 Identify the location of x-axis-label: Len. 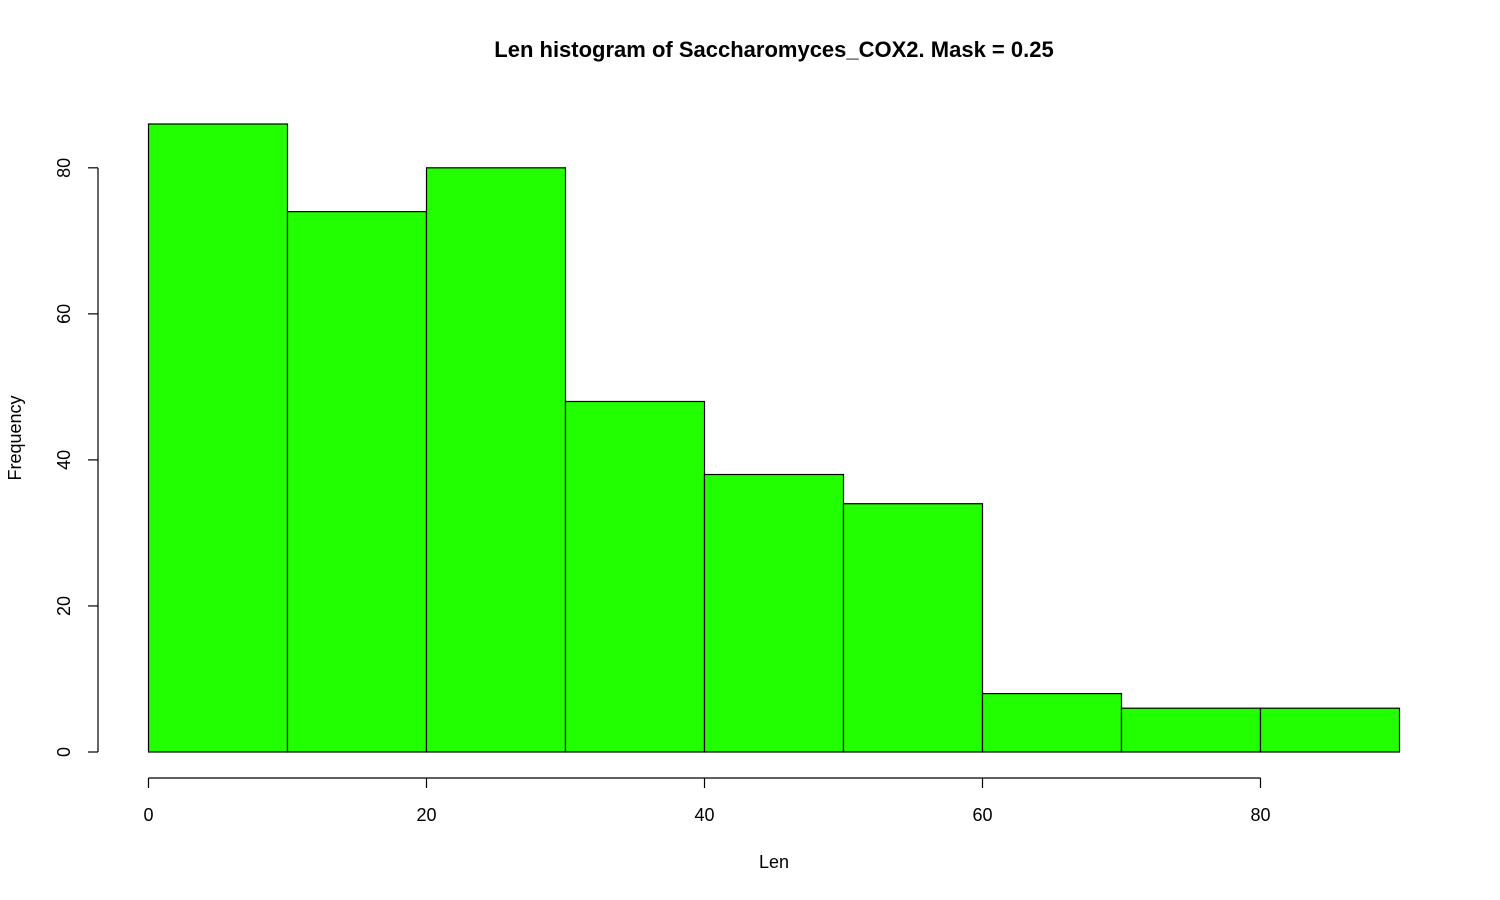
(774, 862).